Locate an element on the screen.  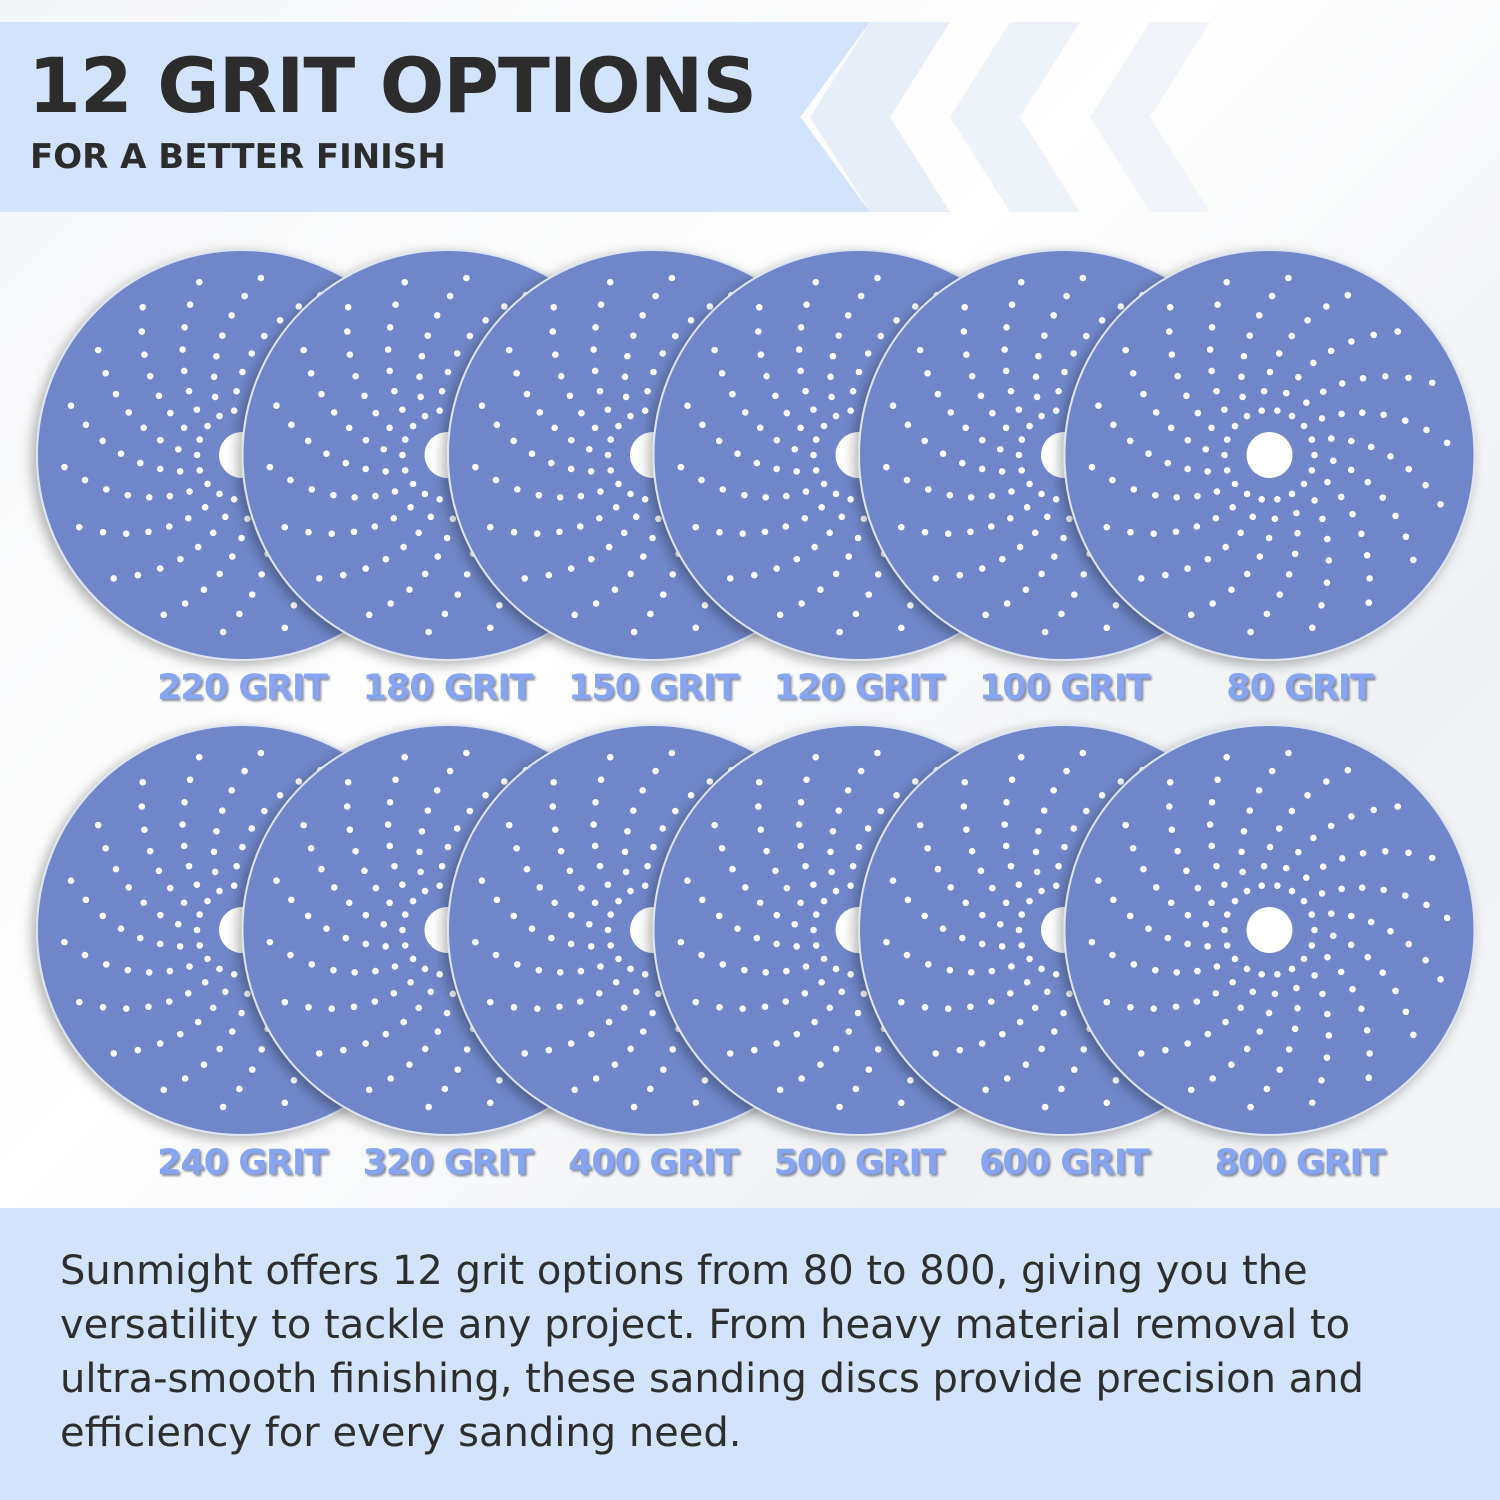
page-title: 12 GRIT OPTIONS is located at coordinates (392, 85).